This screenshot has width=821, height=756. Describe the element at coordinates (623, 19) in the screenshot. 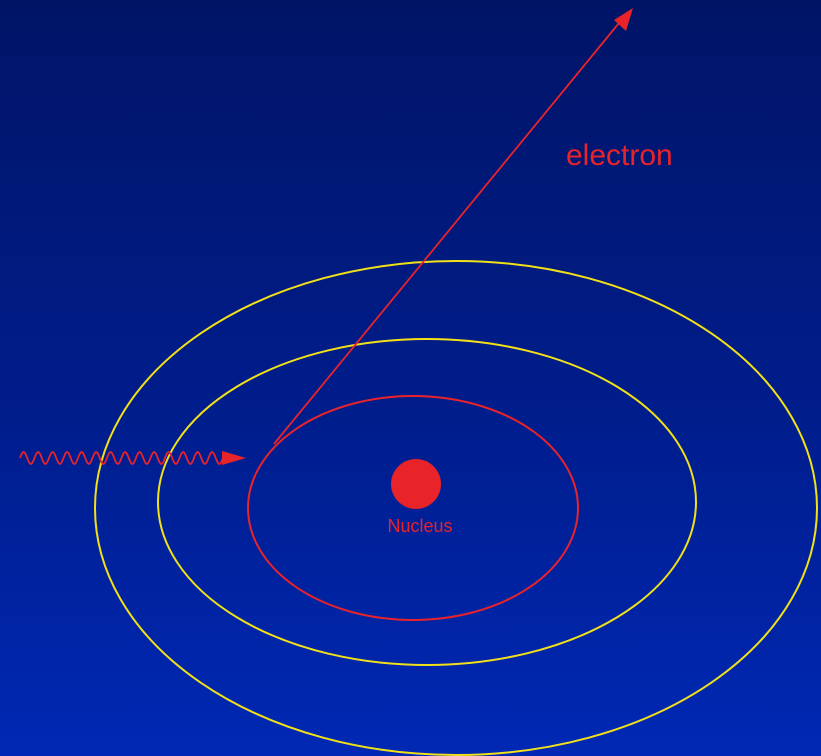

I see `electron-arrowhead` at that location.